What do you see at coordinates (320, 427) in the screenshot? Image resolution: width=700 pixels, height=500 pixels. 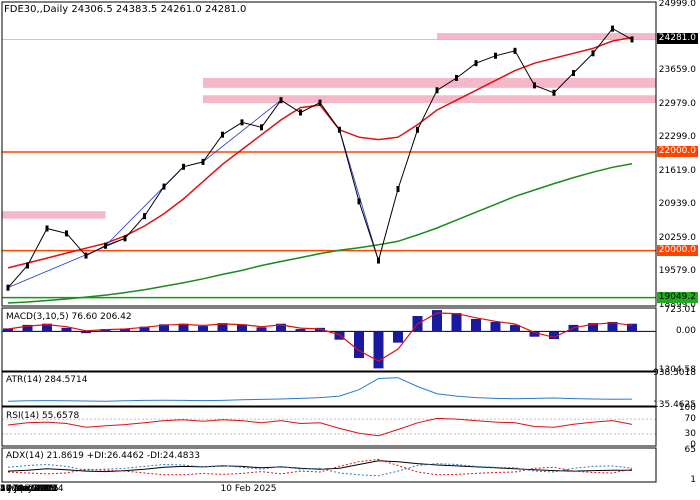 I see `rsi-line` at bounding box center [320, 427].